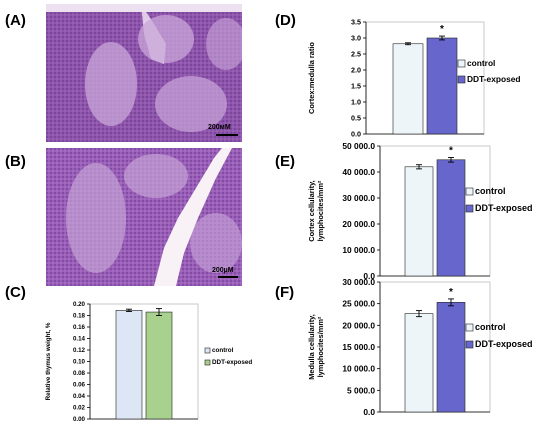 This screenshot has width=550, height=425. What do you see at coordinates (285, 292) in the screenshot?
I see `panel-label-f: (F)` at bounding box center [285, 292].